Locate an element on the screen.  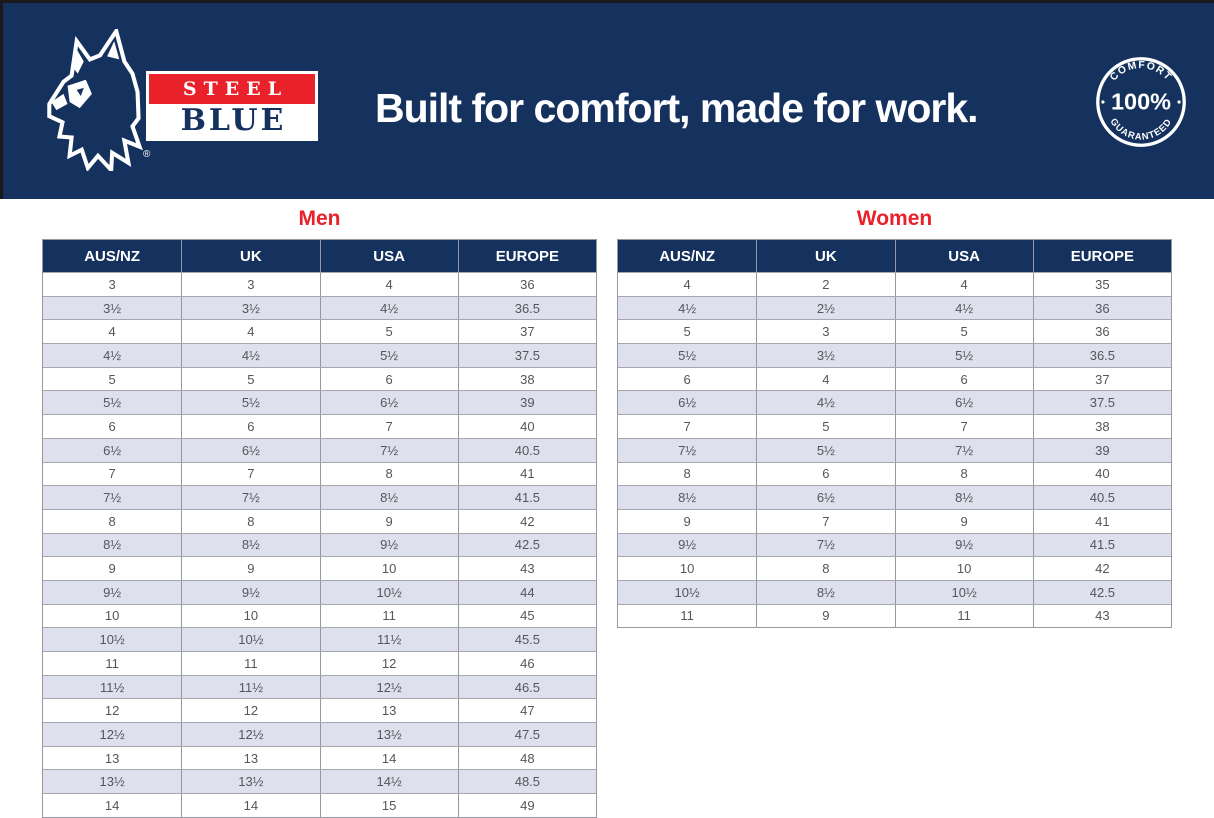
size-cell: 12½ is located at coordinates (112, 734).